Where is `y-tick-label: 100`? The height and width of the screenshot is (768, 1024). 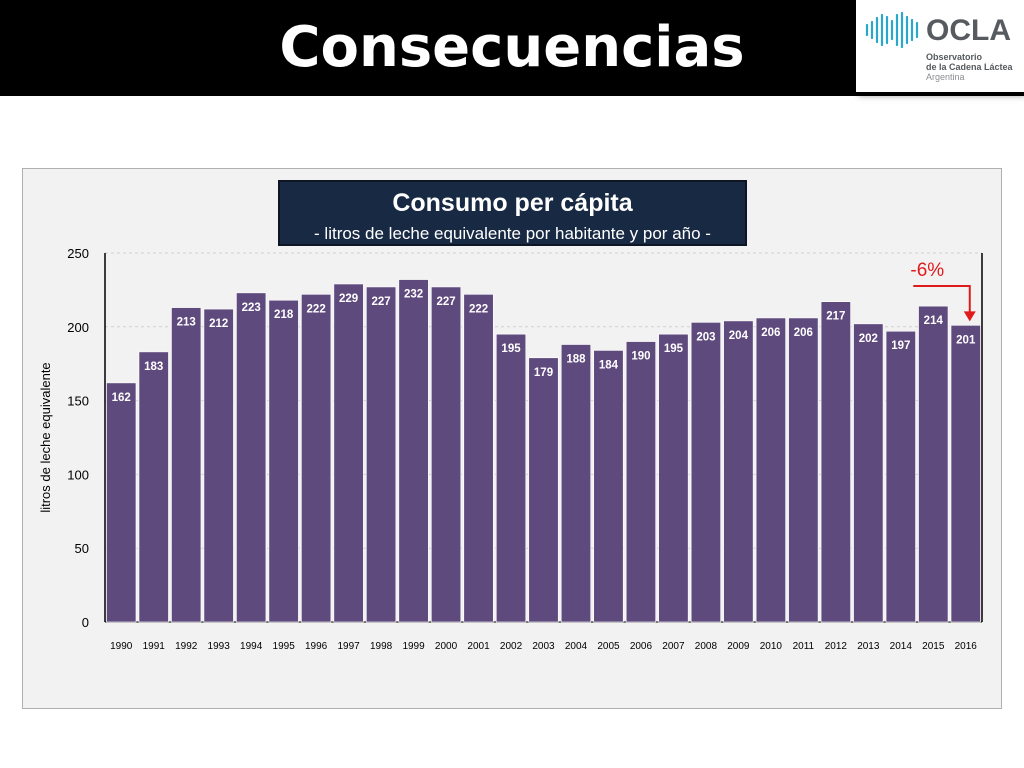
y-tick-label: 100 is located at coordinates (78, 474).